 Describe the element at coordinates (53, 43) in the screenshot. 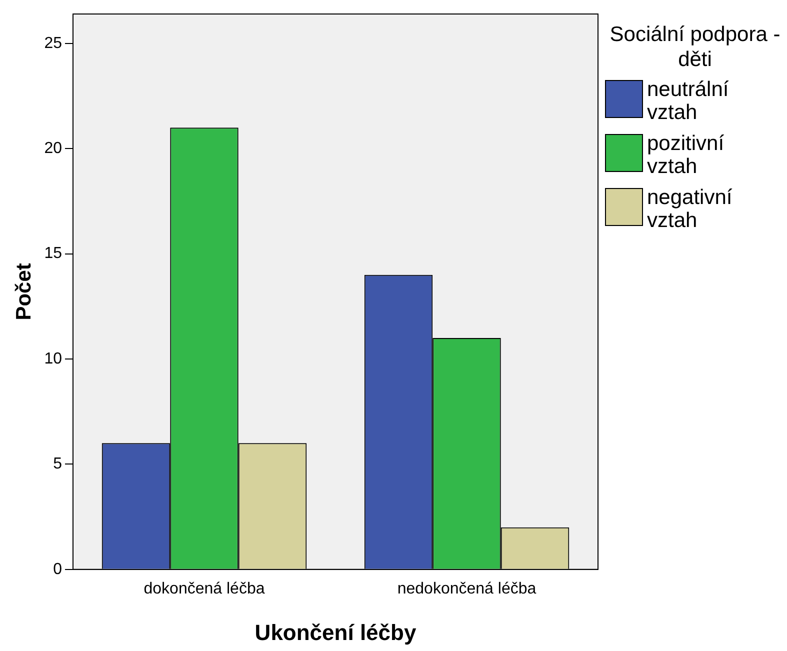

I see `y-tick-label: 25` at that location.